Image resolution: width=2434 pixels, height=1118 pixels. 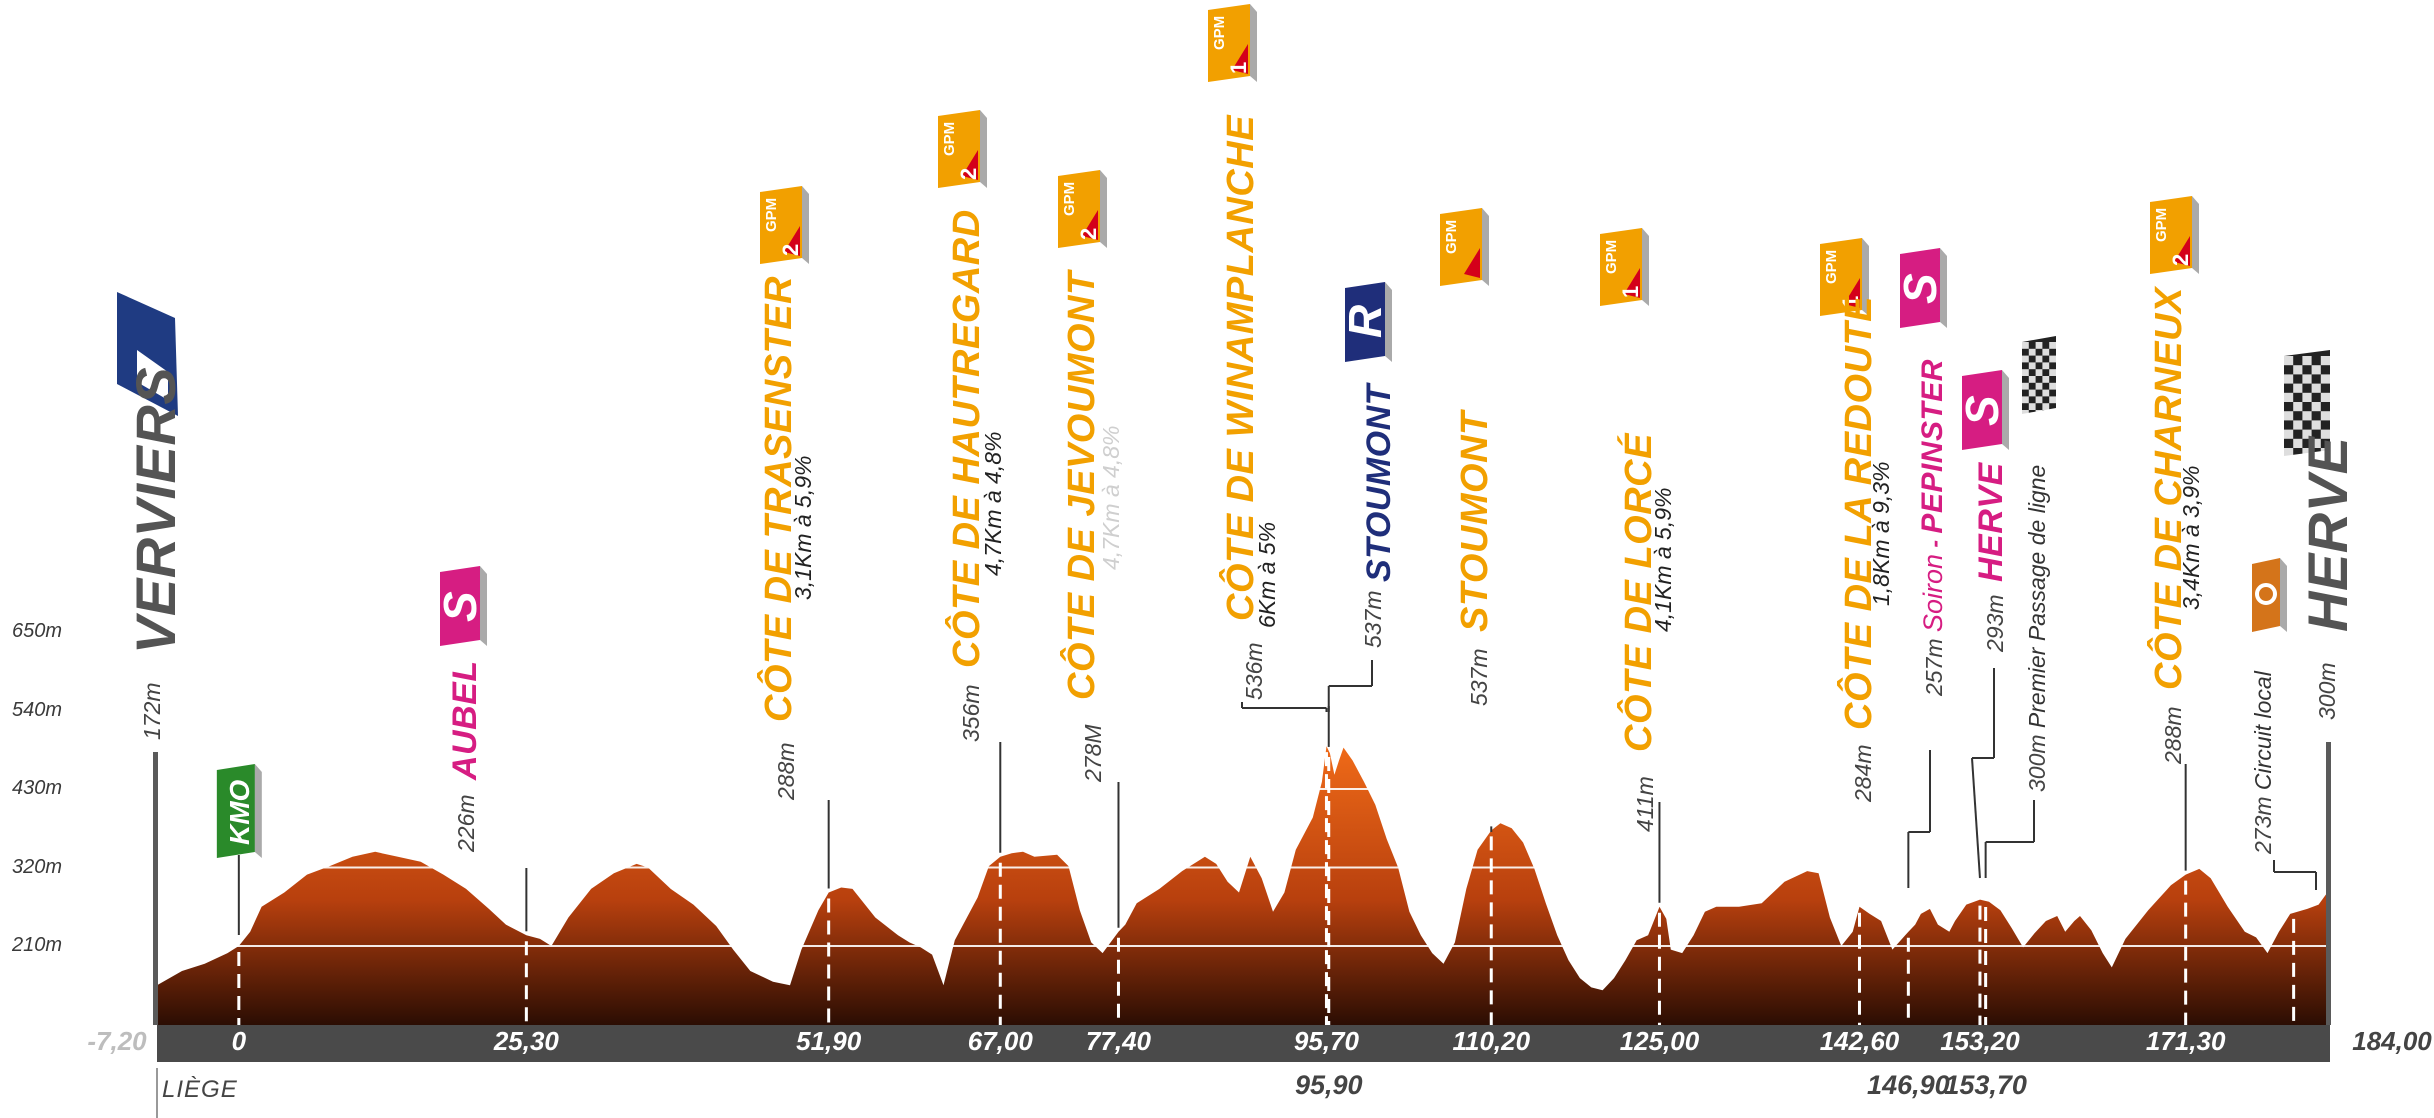 I want to click on kmo-badge: KMO, so click(x=239, y=811).